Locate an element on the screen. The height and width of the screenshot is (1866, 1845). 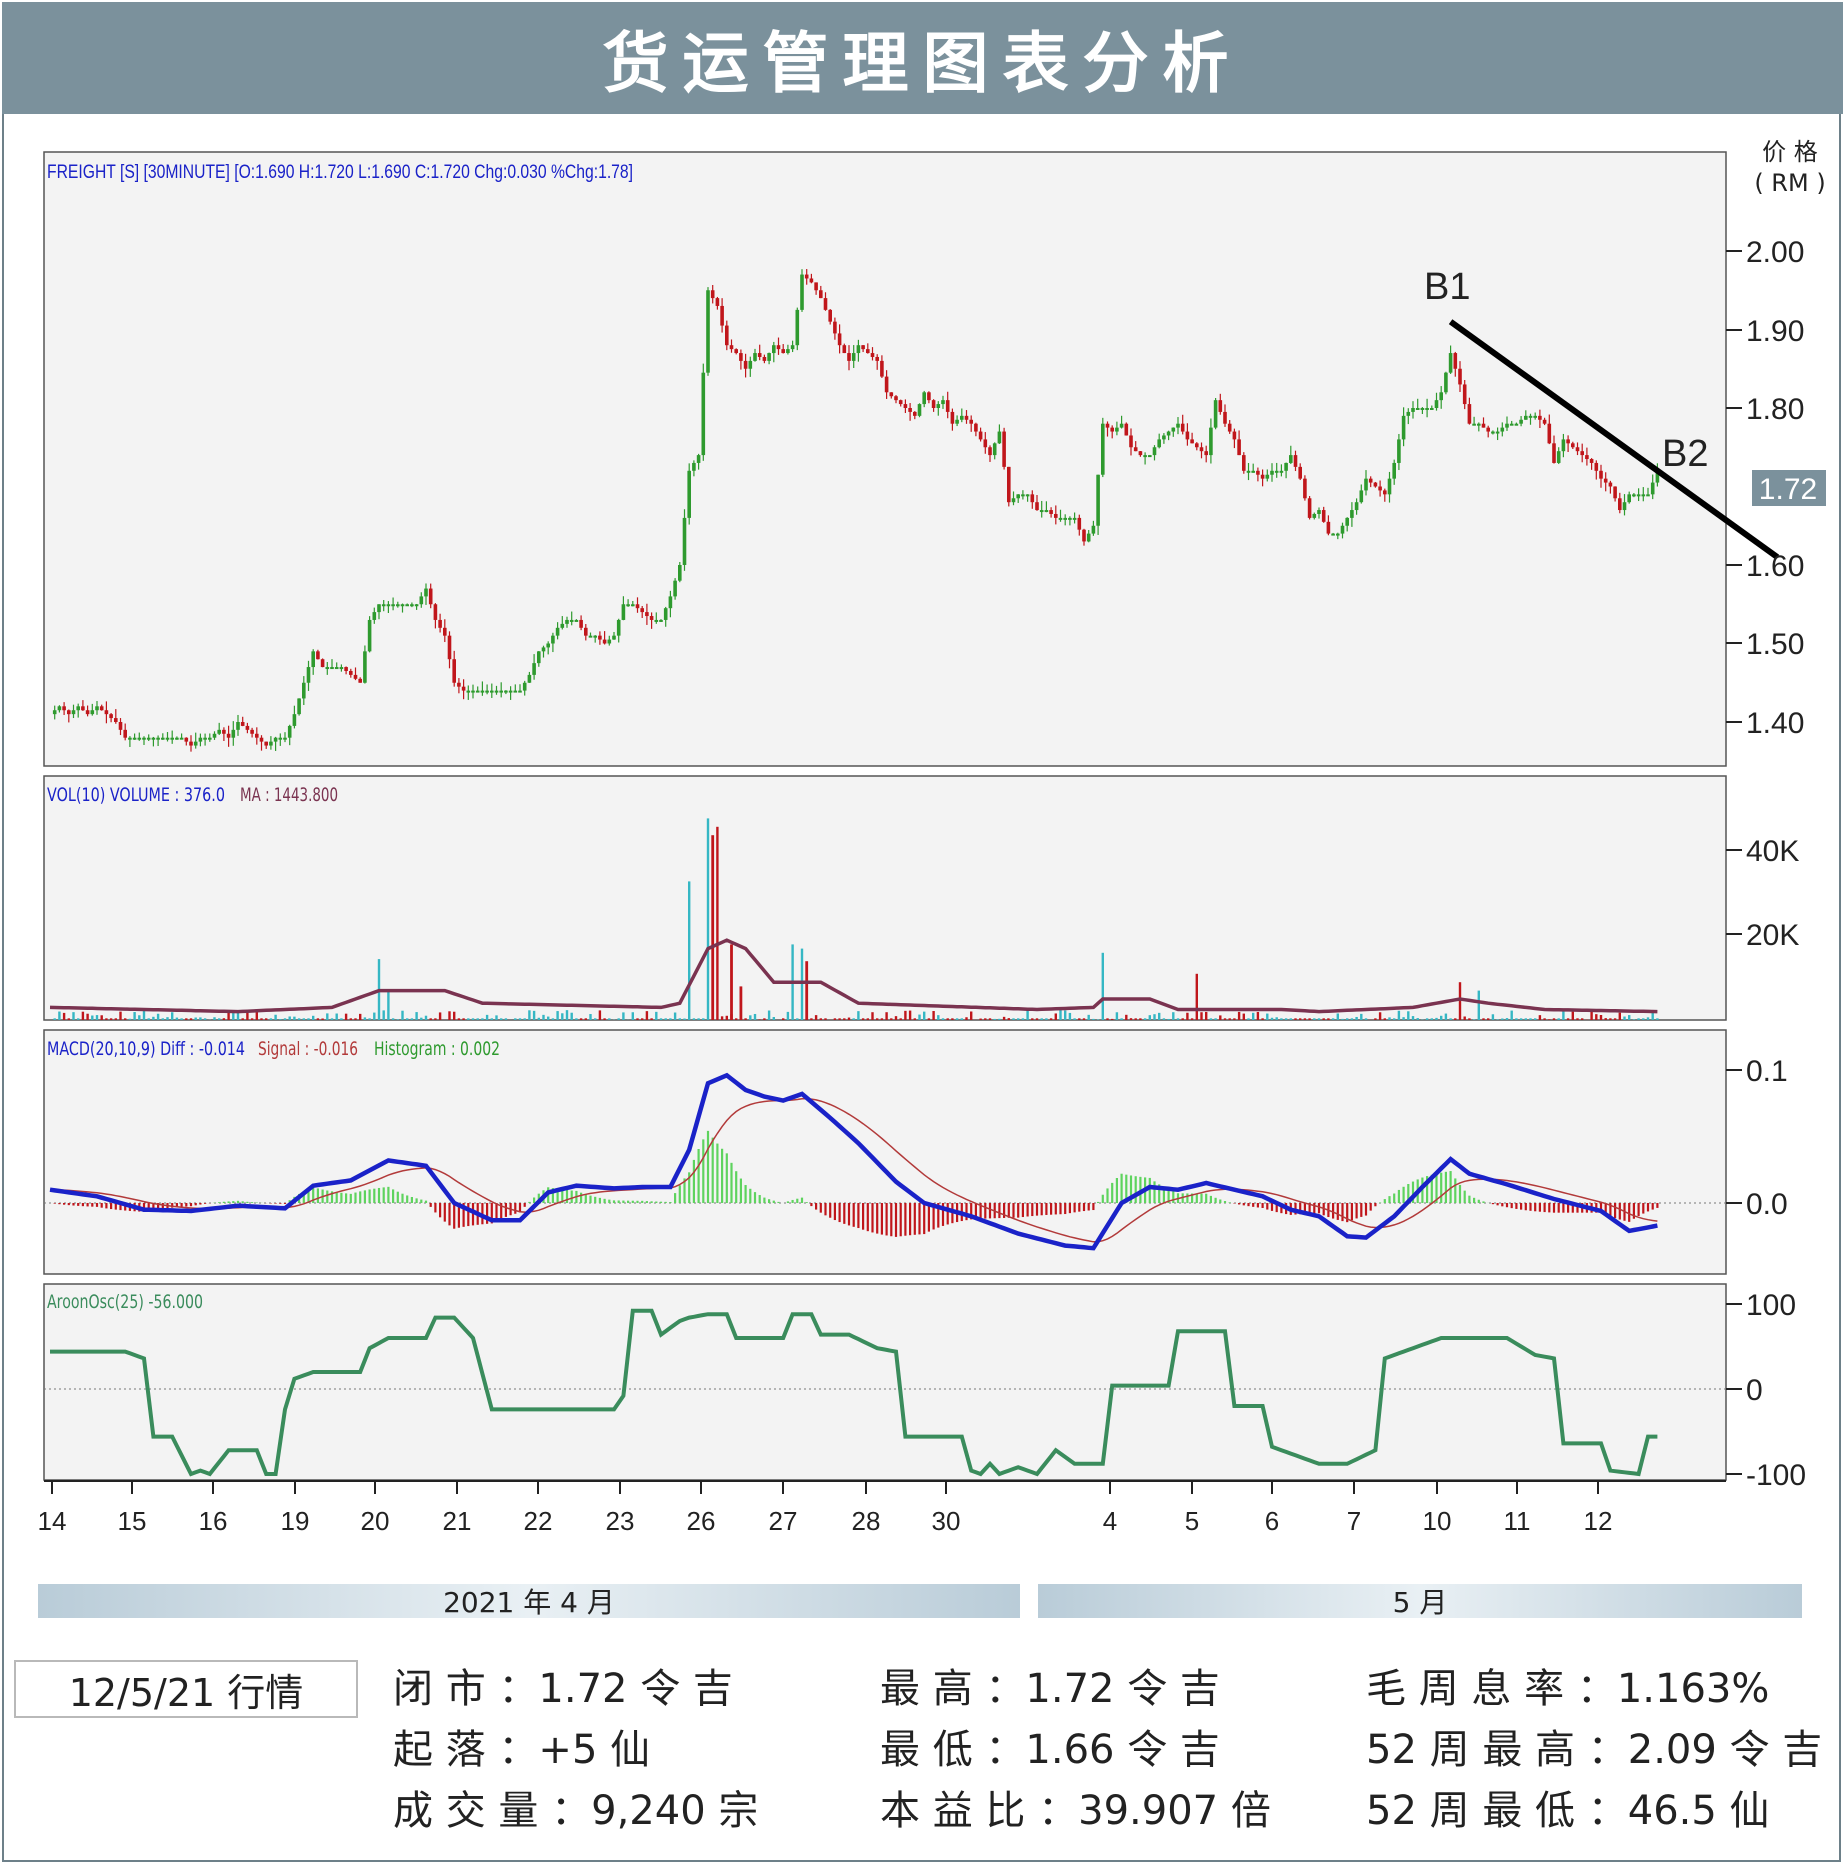
x-tick-label: 7 is located at coordinates (1354, 1521).